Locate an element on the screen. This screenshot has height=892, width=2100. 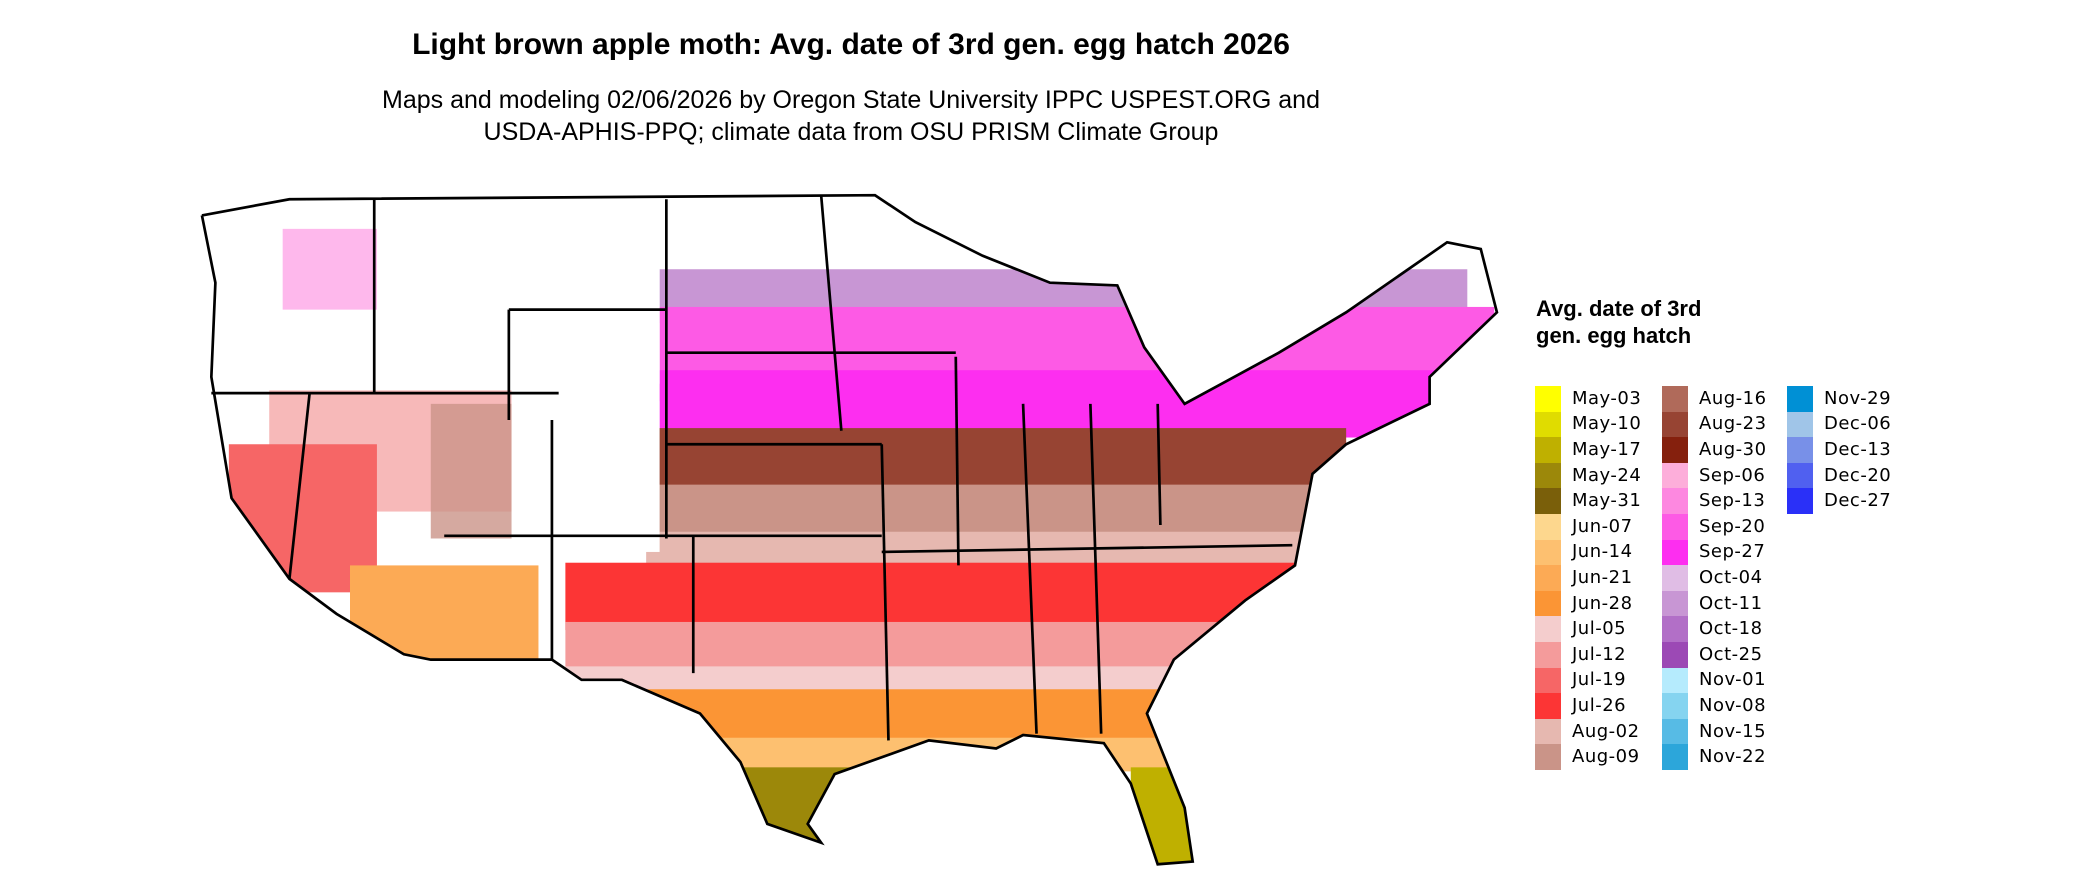
band-co-white is located at coordinates (585, 430).